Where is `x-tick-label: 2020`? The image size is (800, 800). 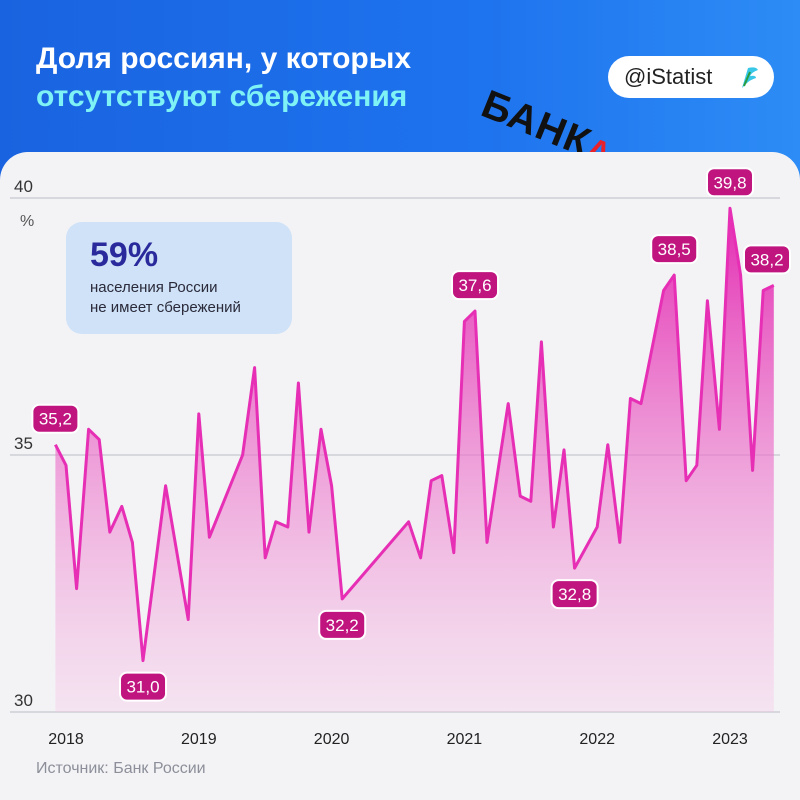 x-tick-label: 2020 is located at coordinates (332, 739).